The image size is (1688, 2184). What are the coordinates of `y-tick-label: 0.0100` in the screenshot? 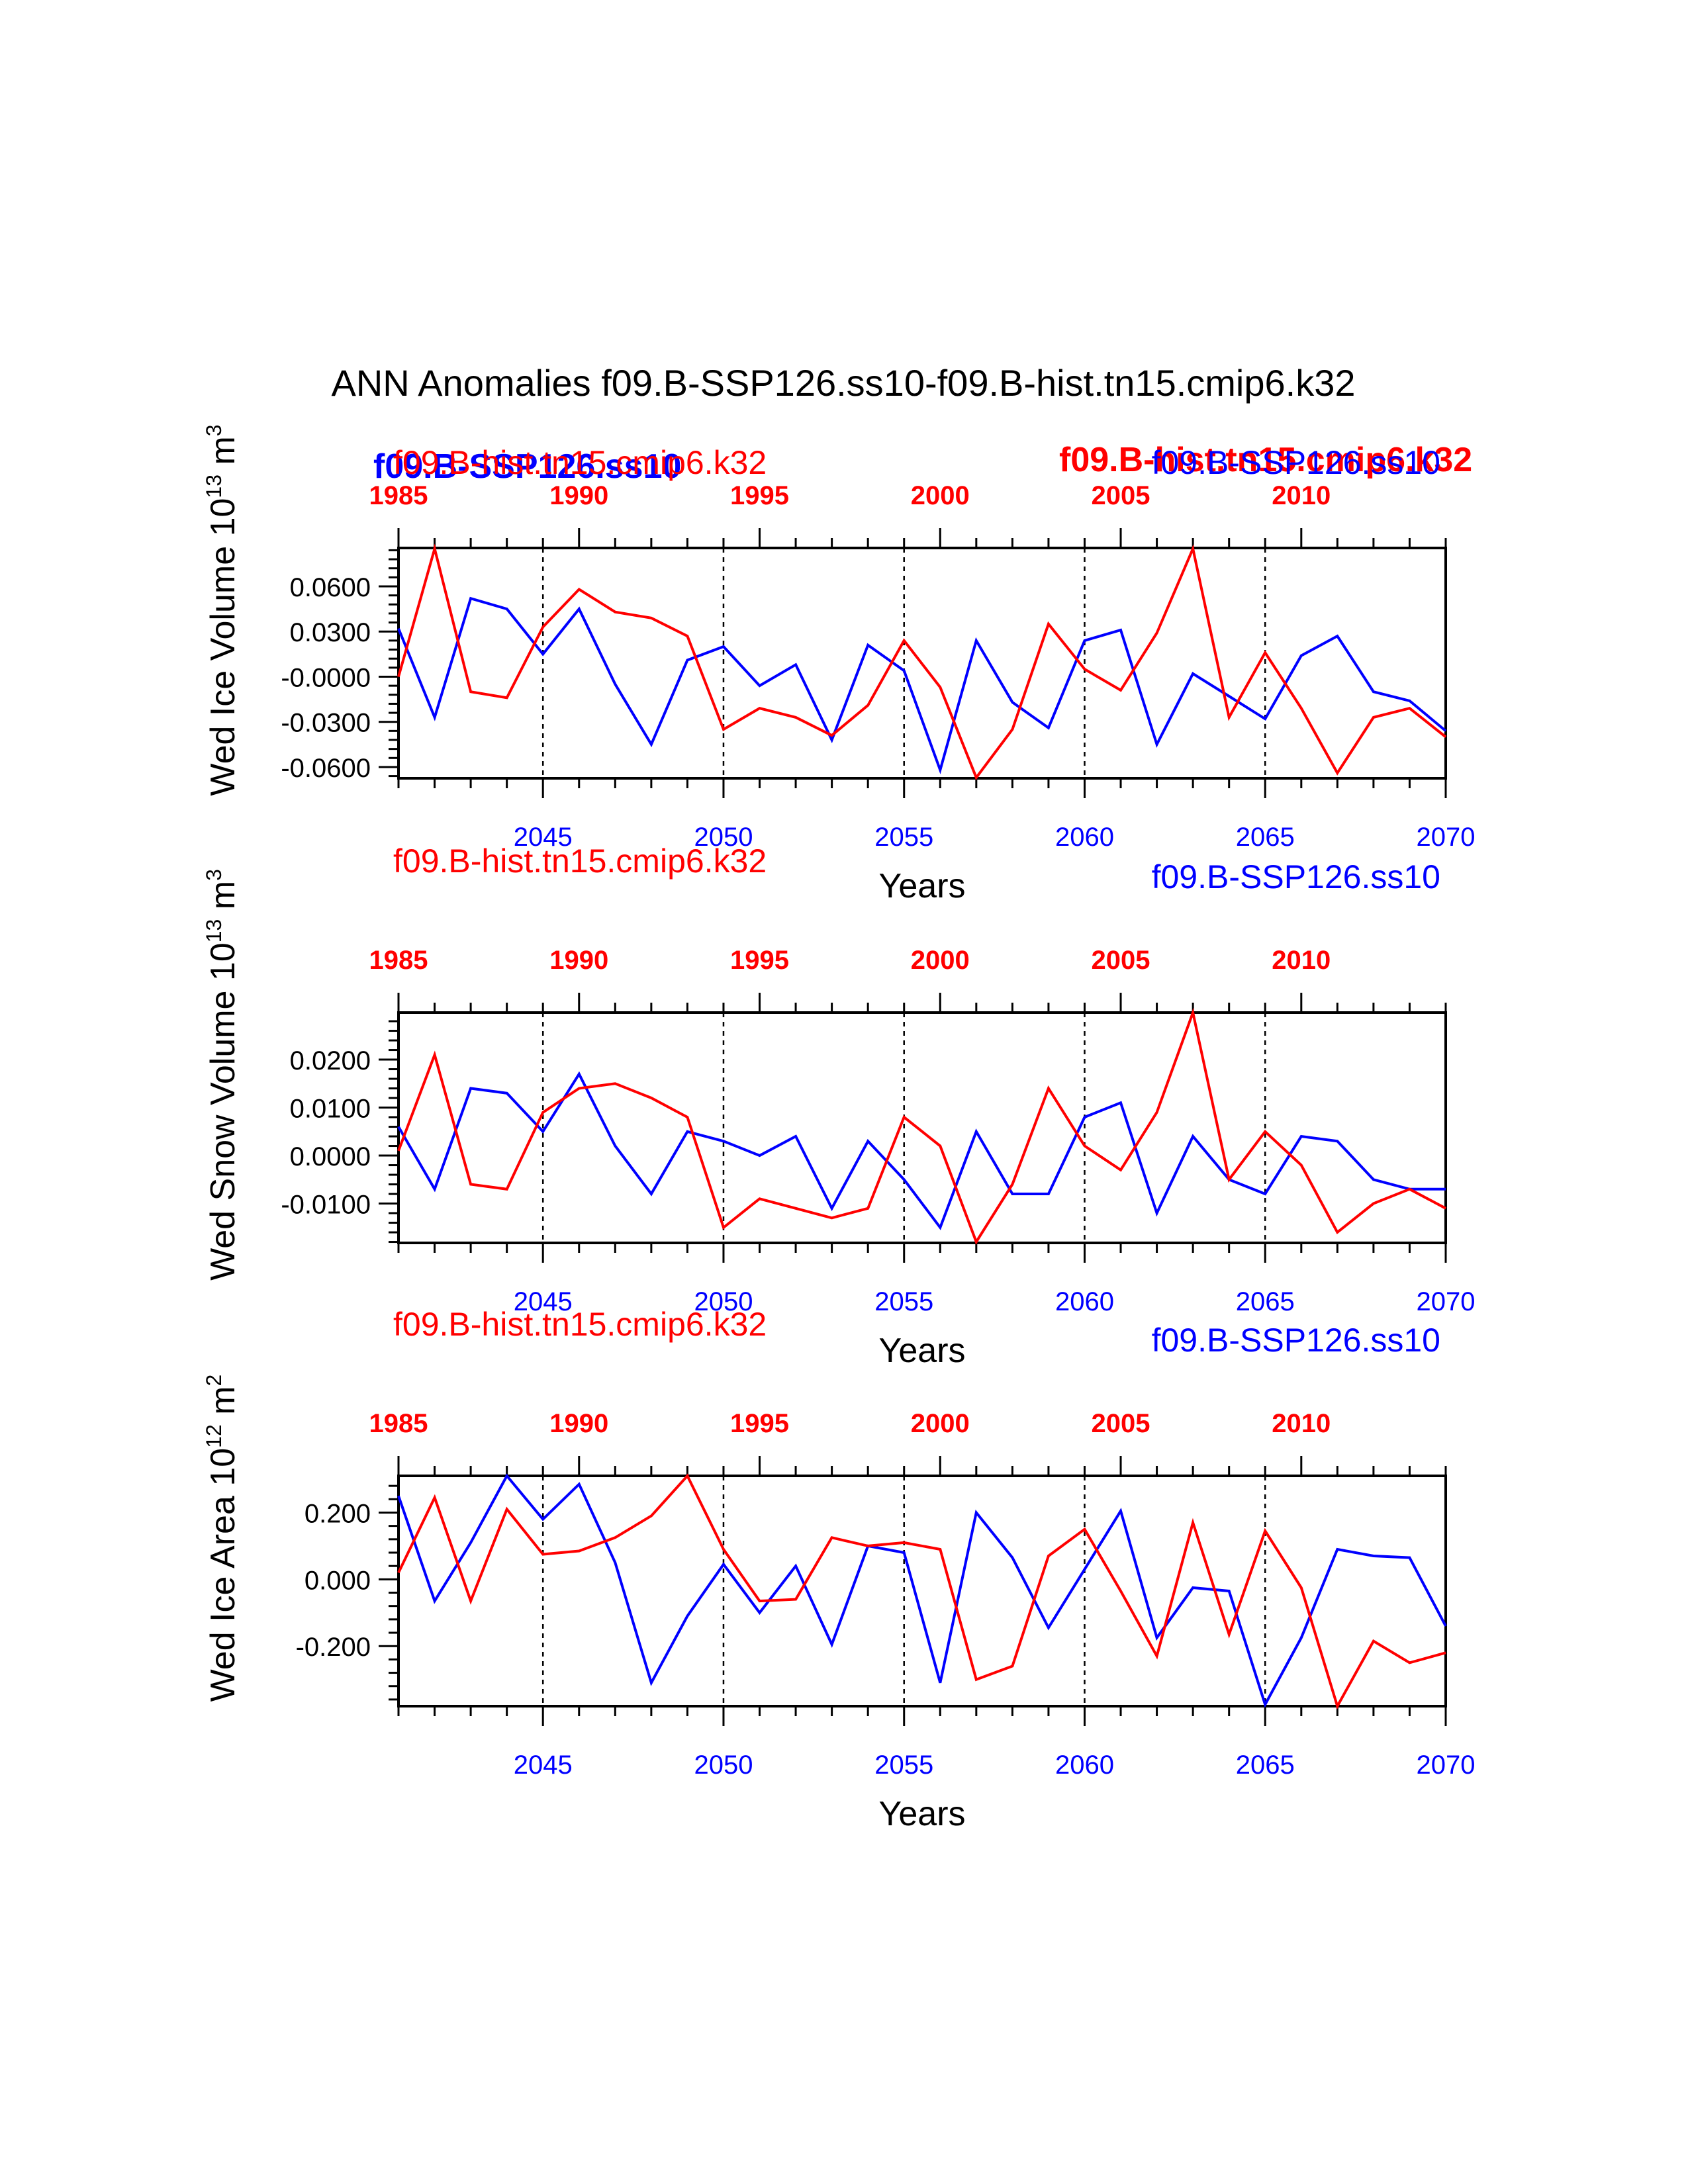 It's located at (330, 1109).